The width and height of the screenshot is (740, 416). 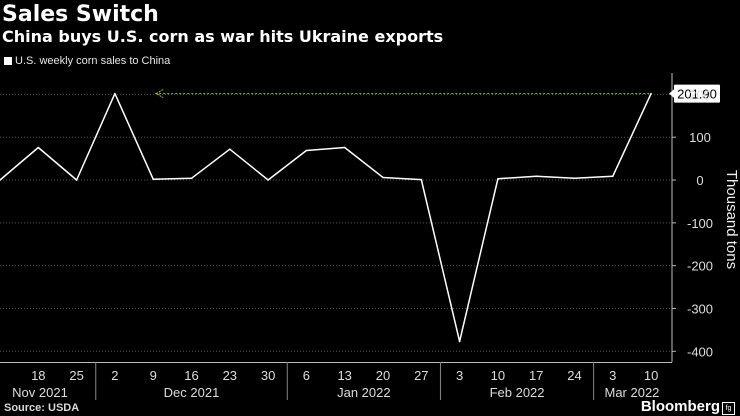 I want to click on legend: U.S. weekly corn sales to China, so click(x=87, y=61).